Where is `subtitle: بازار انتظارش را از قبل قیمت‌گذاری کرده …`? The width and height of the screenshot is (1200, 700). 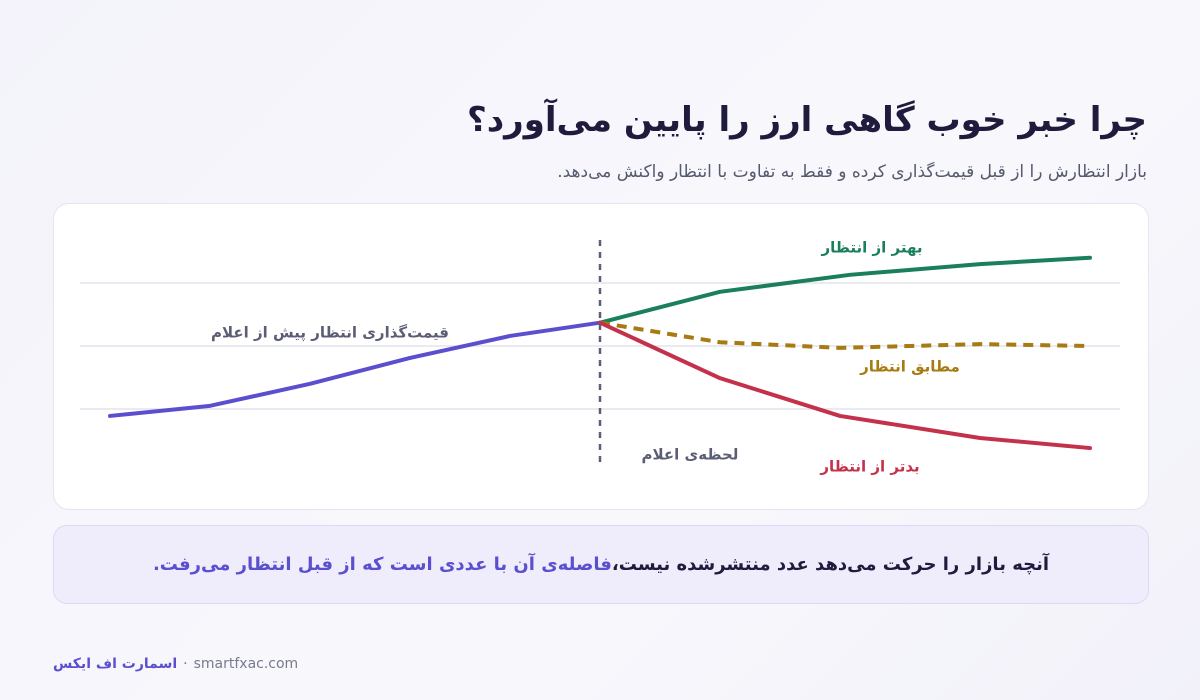
subtitle: بازار انتظارش را از قبل قیمت‌گذاری کرده … is located at coordinates (852, 172).